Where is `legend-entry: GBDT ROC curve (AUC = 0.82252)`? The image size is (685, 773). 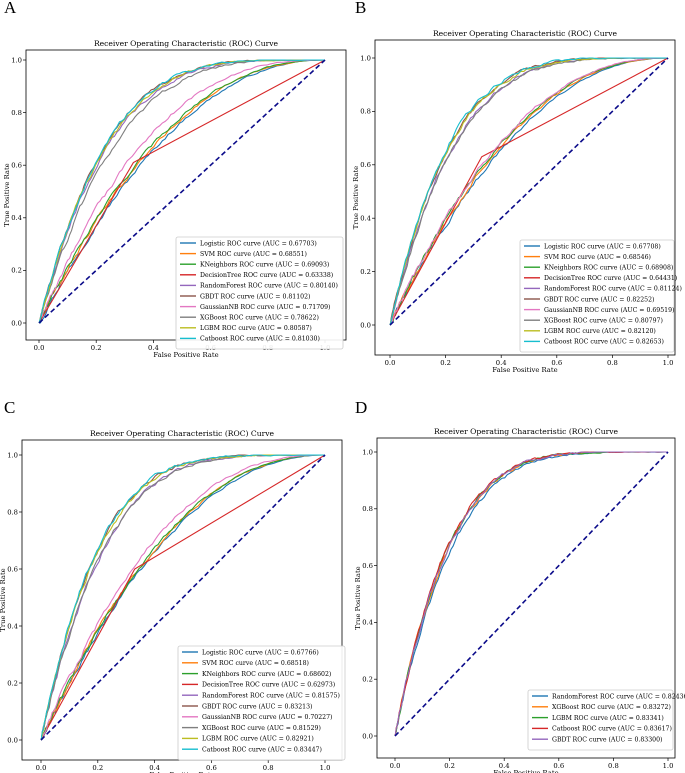
legend-entry: GBDT ROC curve (AUC = 0.82252) is located at coordinates (599, 299).